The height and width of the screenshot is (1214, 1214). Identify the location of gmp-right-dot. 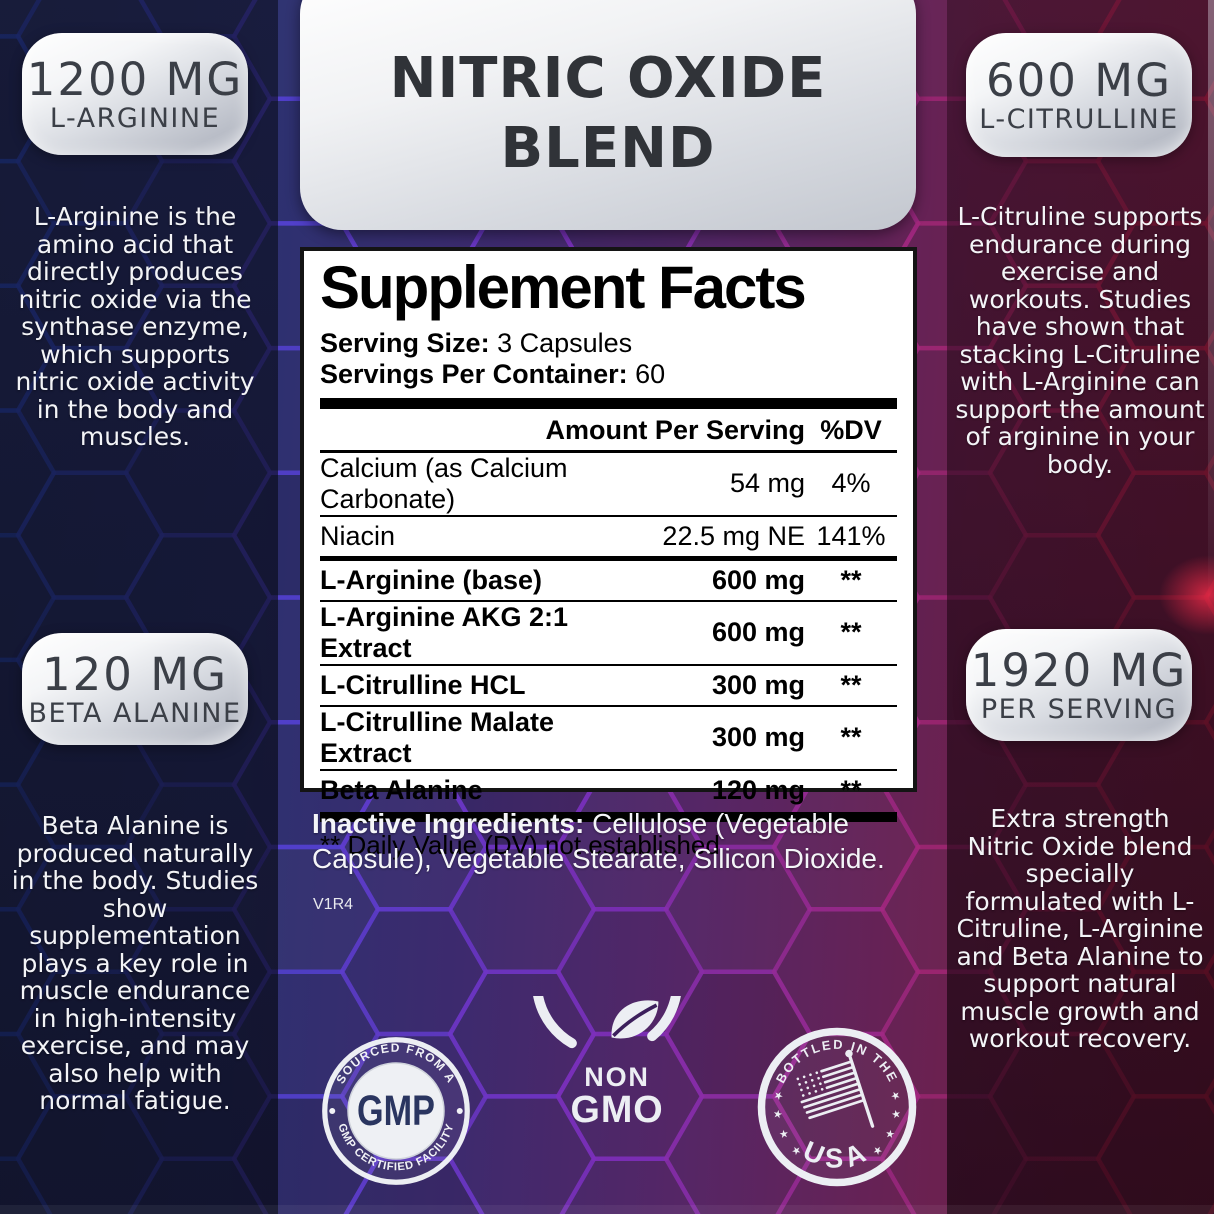
(459, 1111).